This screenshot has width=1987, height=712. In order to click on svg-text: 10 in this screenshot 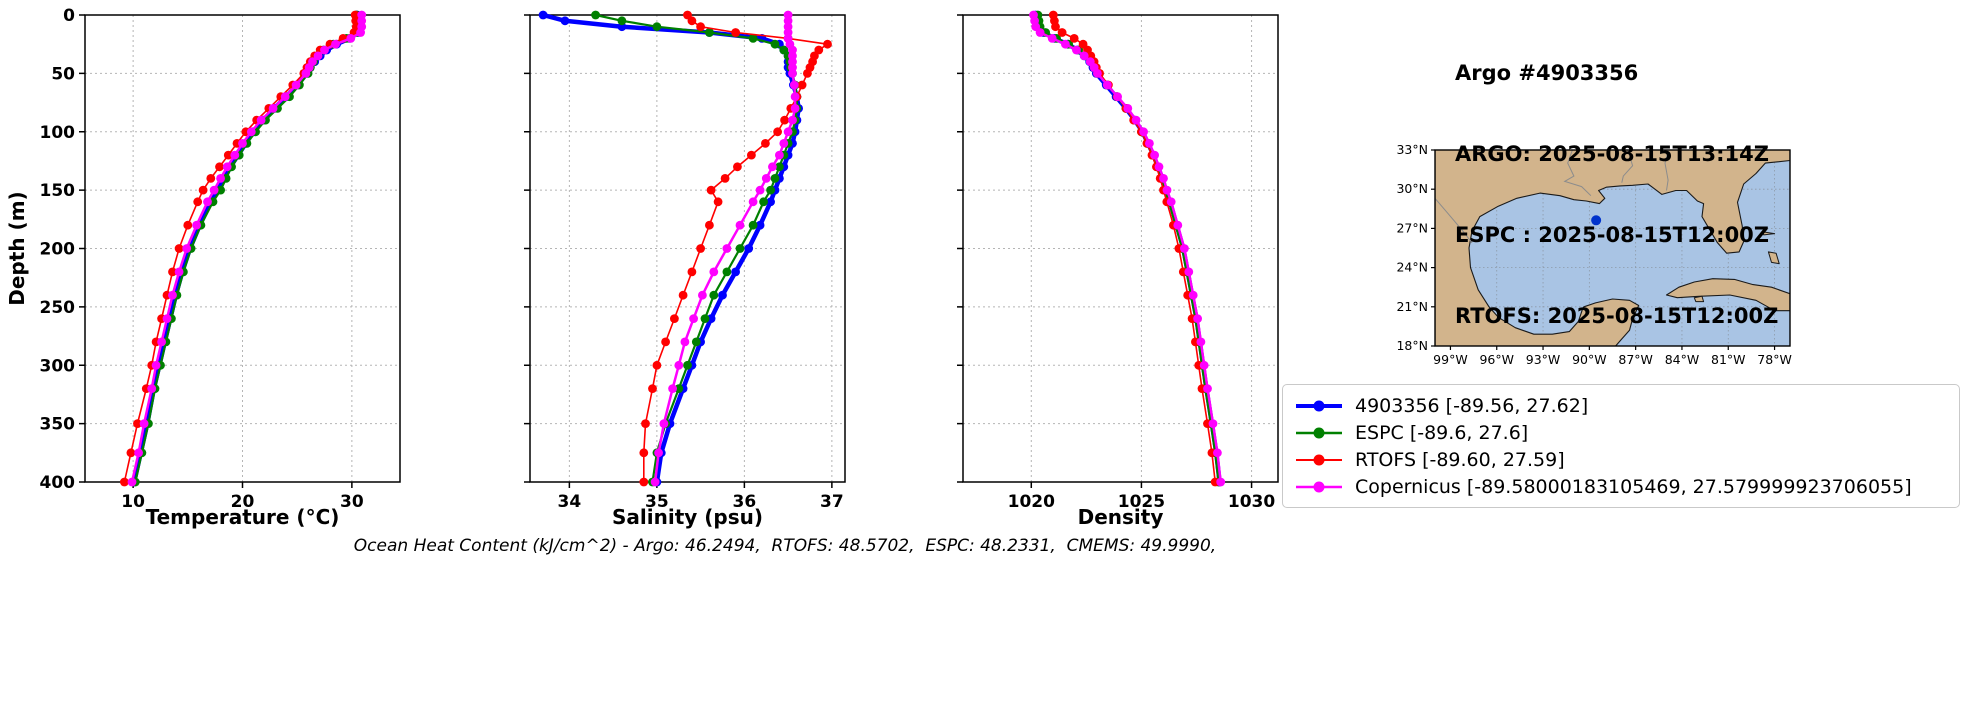, I will do `click(133, 502)`.